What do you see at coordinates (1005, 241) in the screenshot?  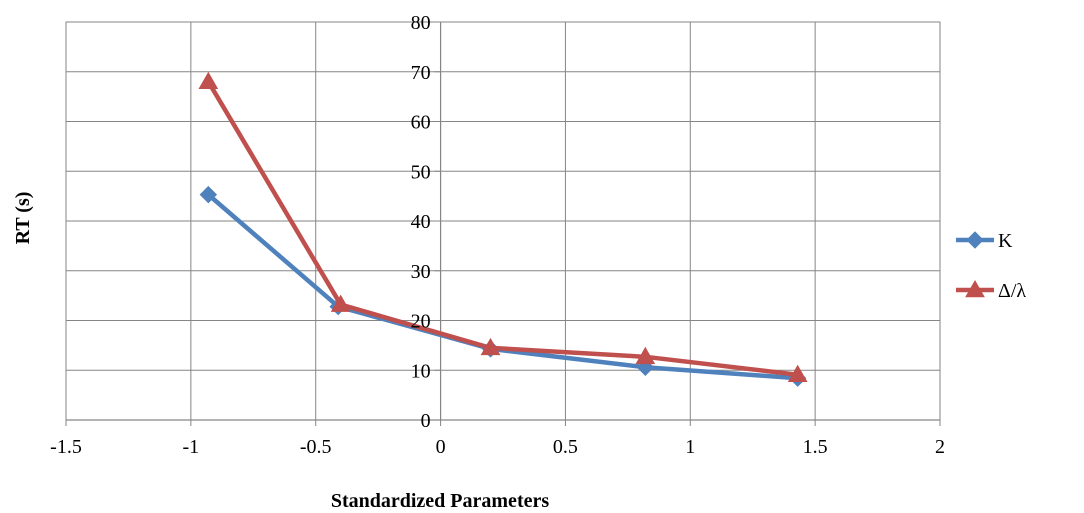 I see `legend-label: K` at bounding box center [1005, 241].